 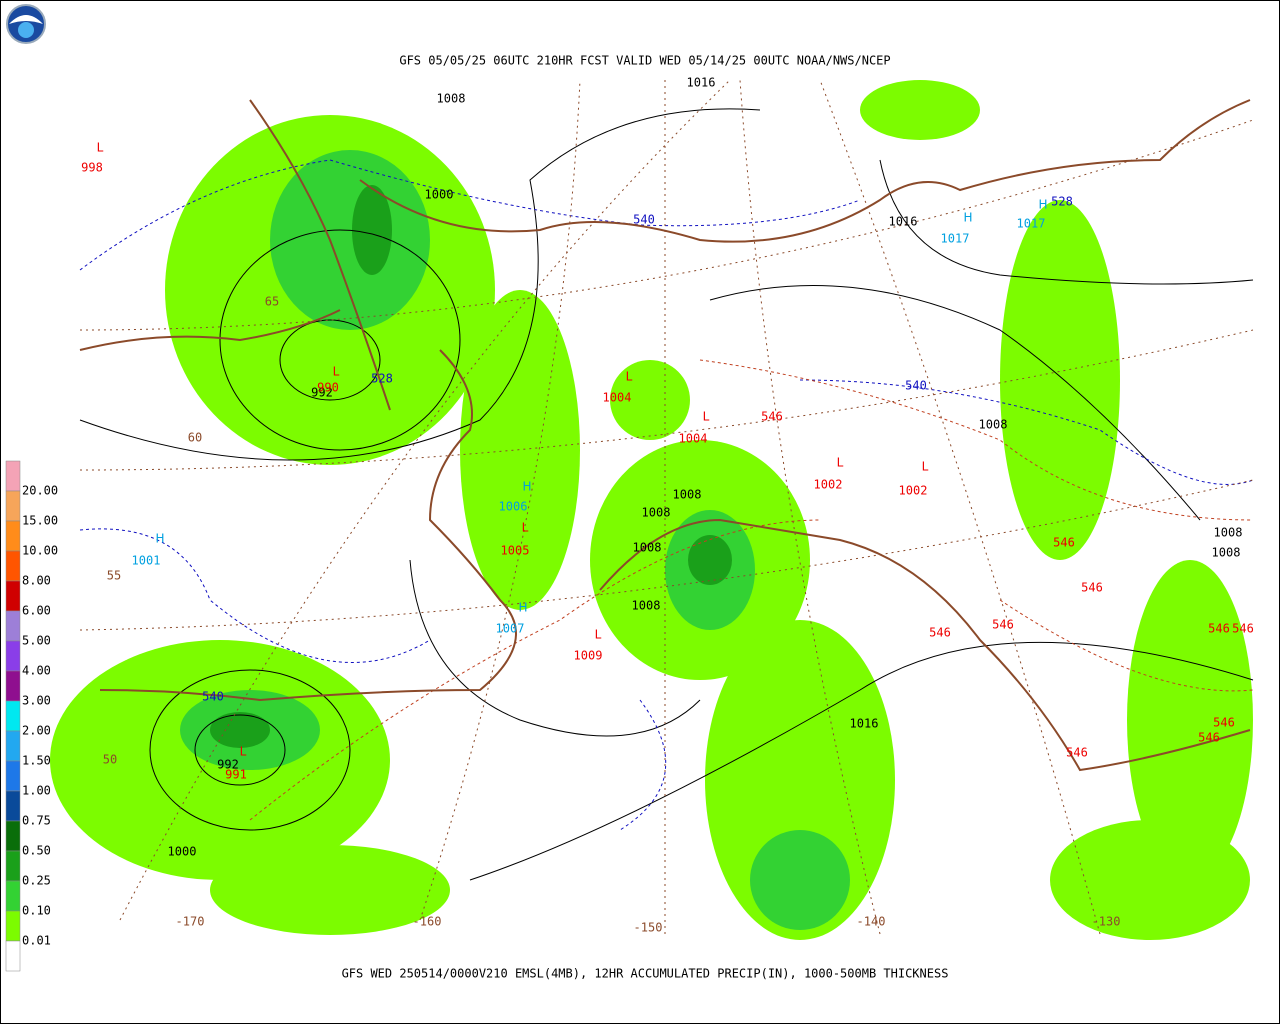 What do you see at coordinates (913, 491) in the screenshot?
I see `contour-label: 1002` at bounding box center [913, 491].